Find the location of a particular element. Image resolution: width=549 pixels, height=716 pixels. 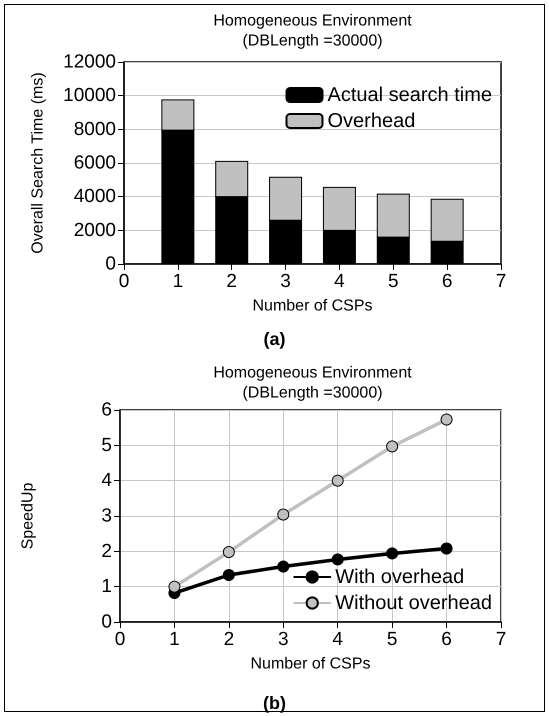

text: (a) is located at coordinates (275, 339).